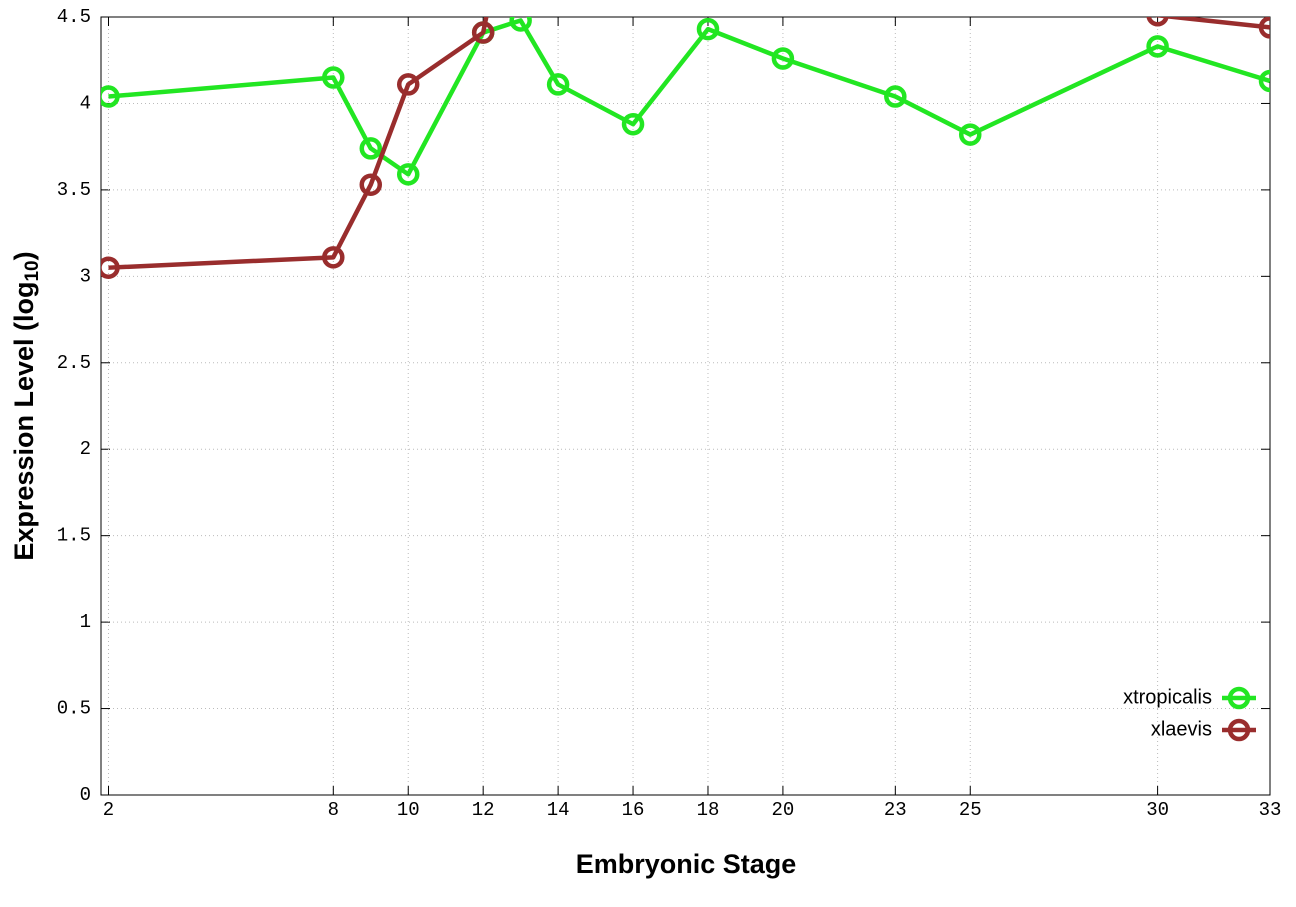 Image resolution: width=1296 pixels, height=907 pixels. I want to click on x-tick-label: 16, so click(633, 810).